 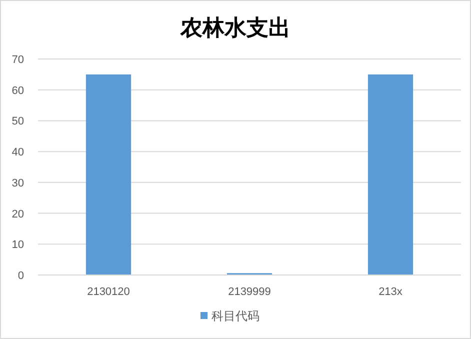 What do you see at coordinates (21, 276) in the screenshot?
I see `y-tick-label: 0` at bounding box center [21, 276].